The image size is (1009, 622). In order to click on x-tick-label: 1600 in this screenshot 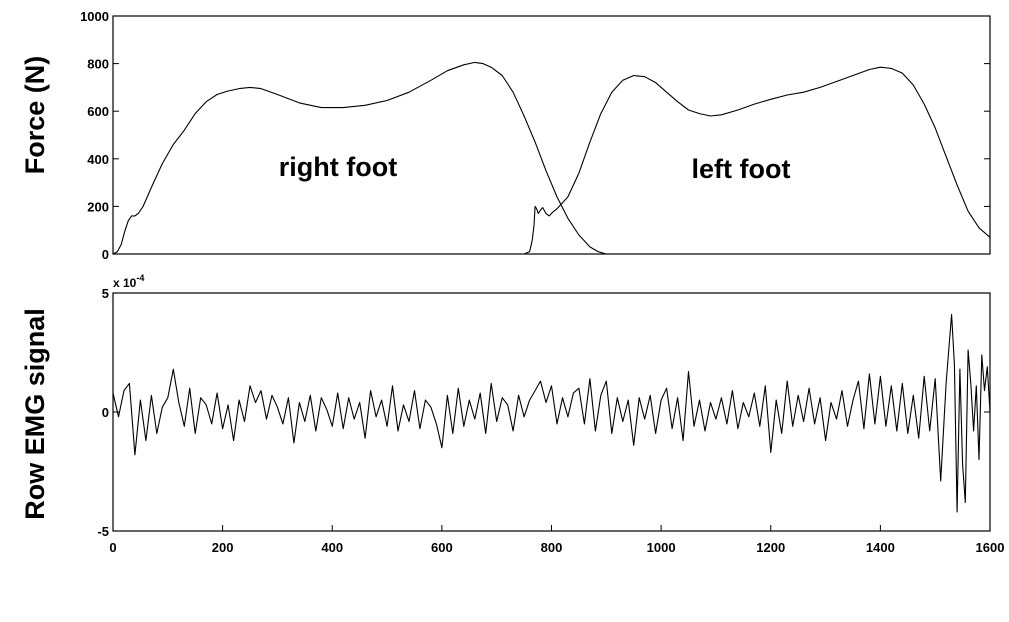, I will do `click(990, 547)`.